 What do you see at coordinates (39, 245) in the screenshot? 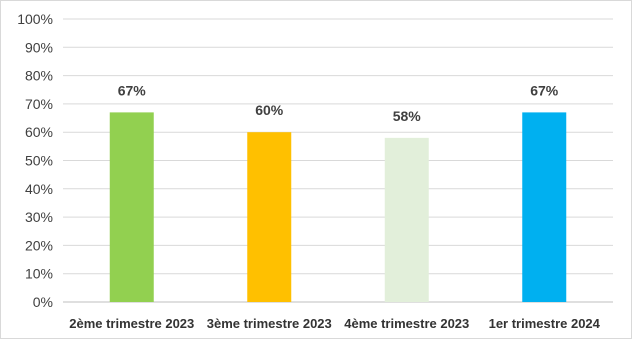
I see `y-tick-label: 20%` at bounding box center [39, 245].